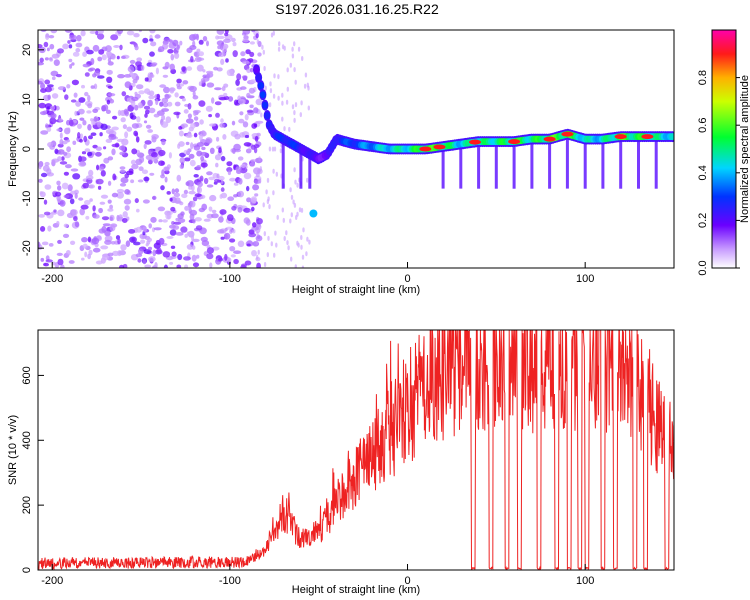  What do you see at coordinates (407, 279) in the screenshot?
I see `x-tick-label: 0` at bounding box center [407, 279].